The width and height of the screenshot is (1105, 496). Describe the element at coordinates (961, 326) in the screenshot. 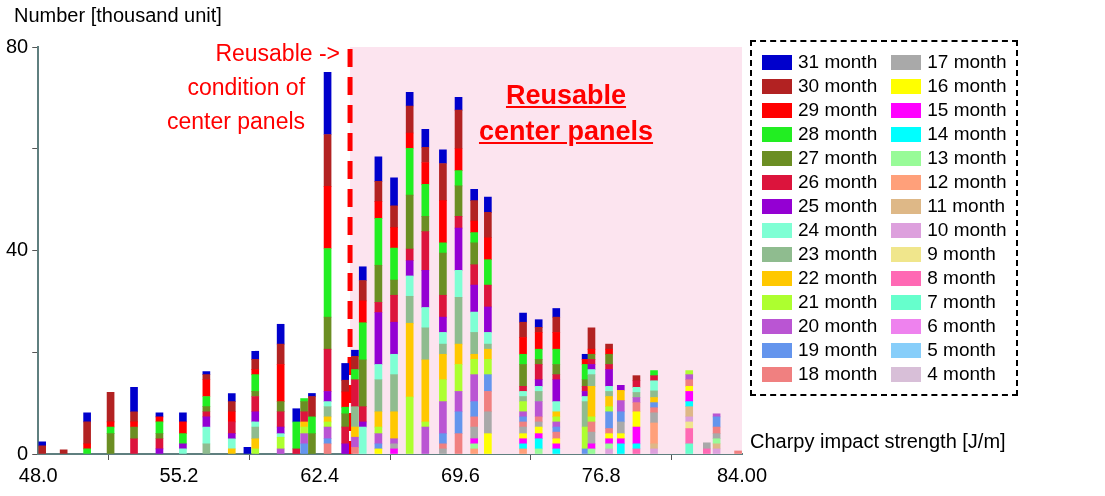

I see `legend-label: 6 month` at that location.